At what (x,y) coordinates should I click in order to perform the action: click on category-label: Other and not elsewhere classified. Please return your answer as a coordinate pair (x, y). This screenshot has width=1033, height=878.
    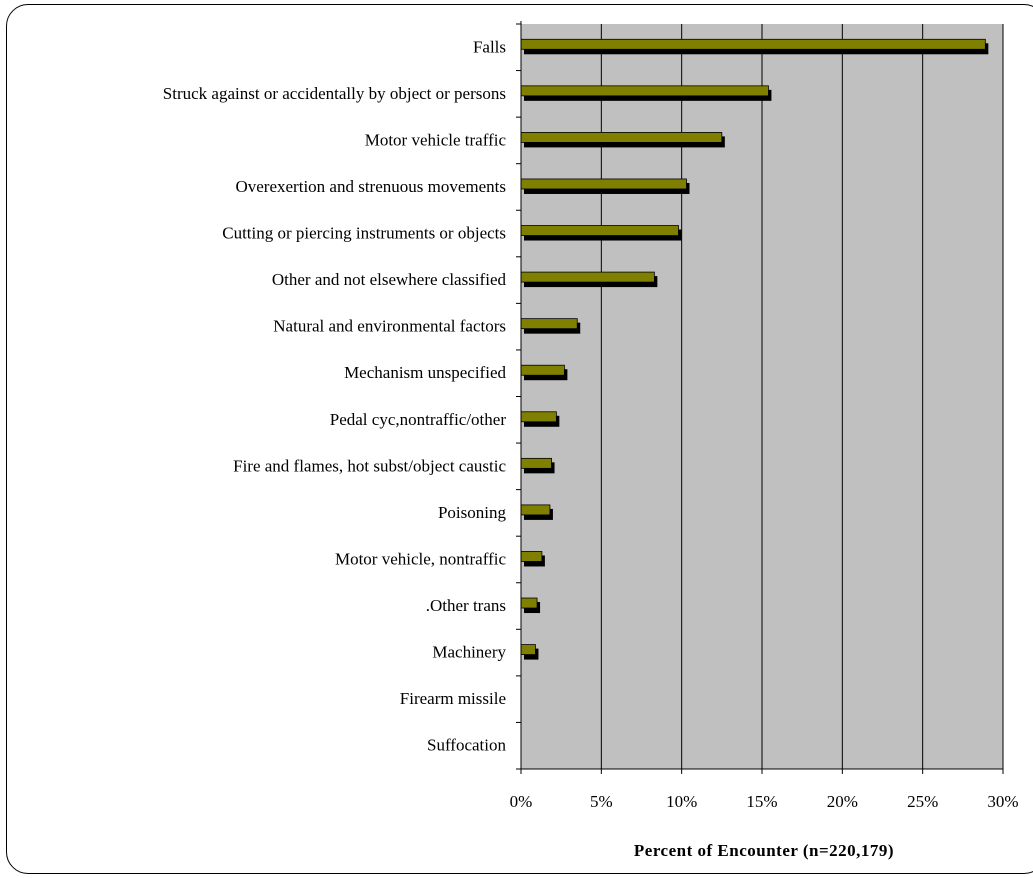
    Looking at the image, I should click on (389, 279).